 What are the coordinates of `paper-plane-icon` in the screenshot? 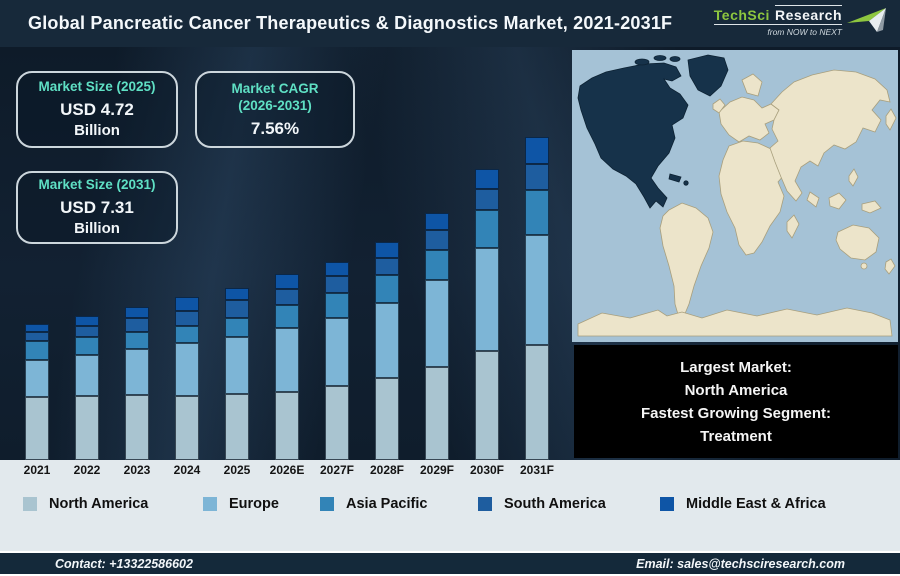 It's located at (866, 20).